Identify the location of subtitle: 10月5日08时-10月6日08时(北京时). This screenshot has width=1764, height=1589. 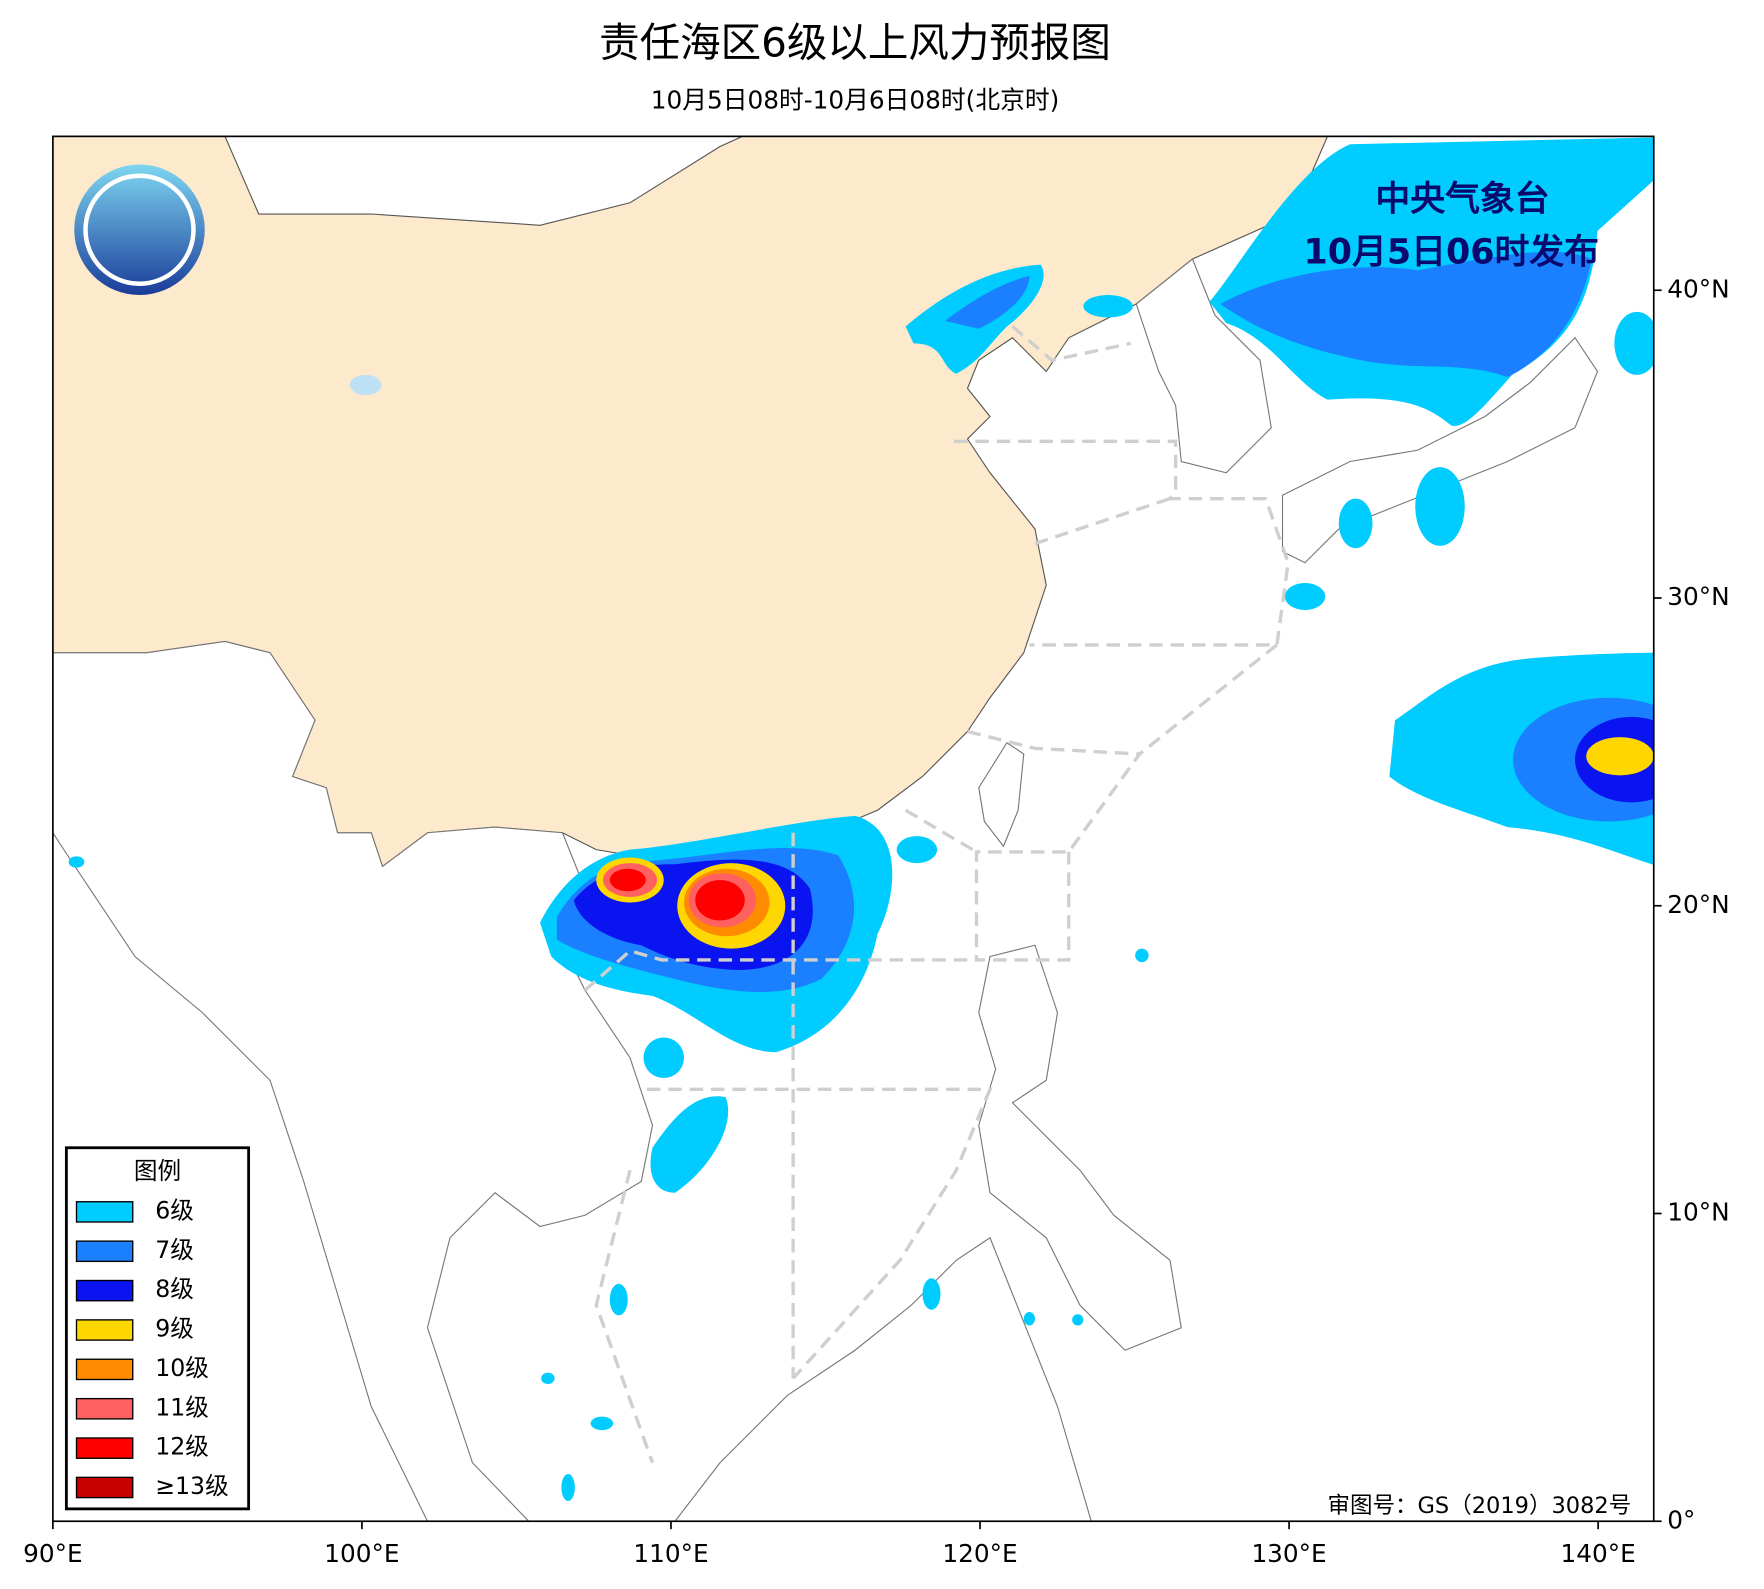
(855, 100).